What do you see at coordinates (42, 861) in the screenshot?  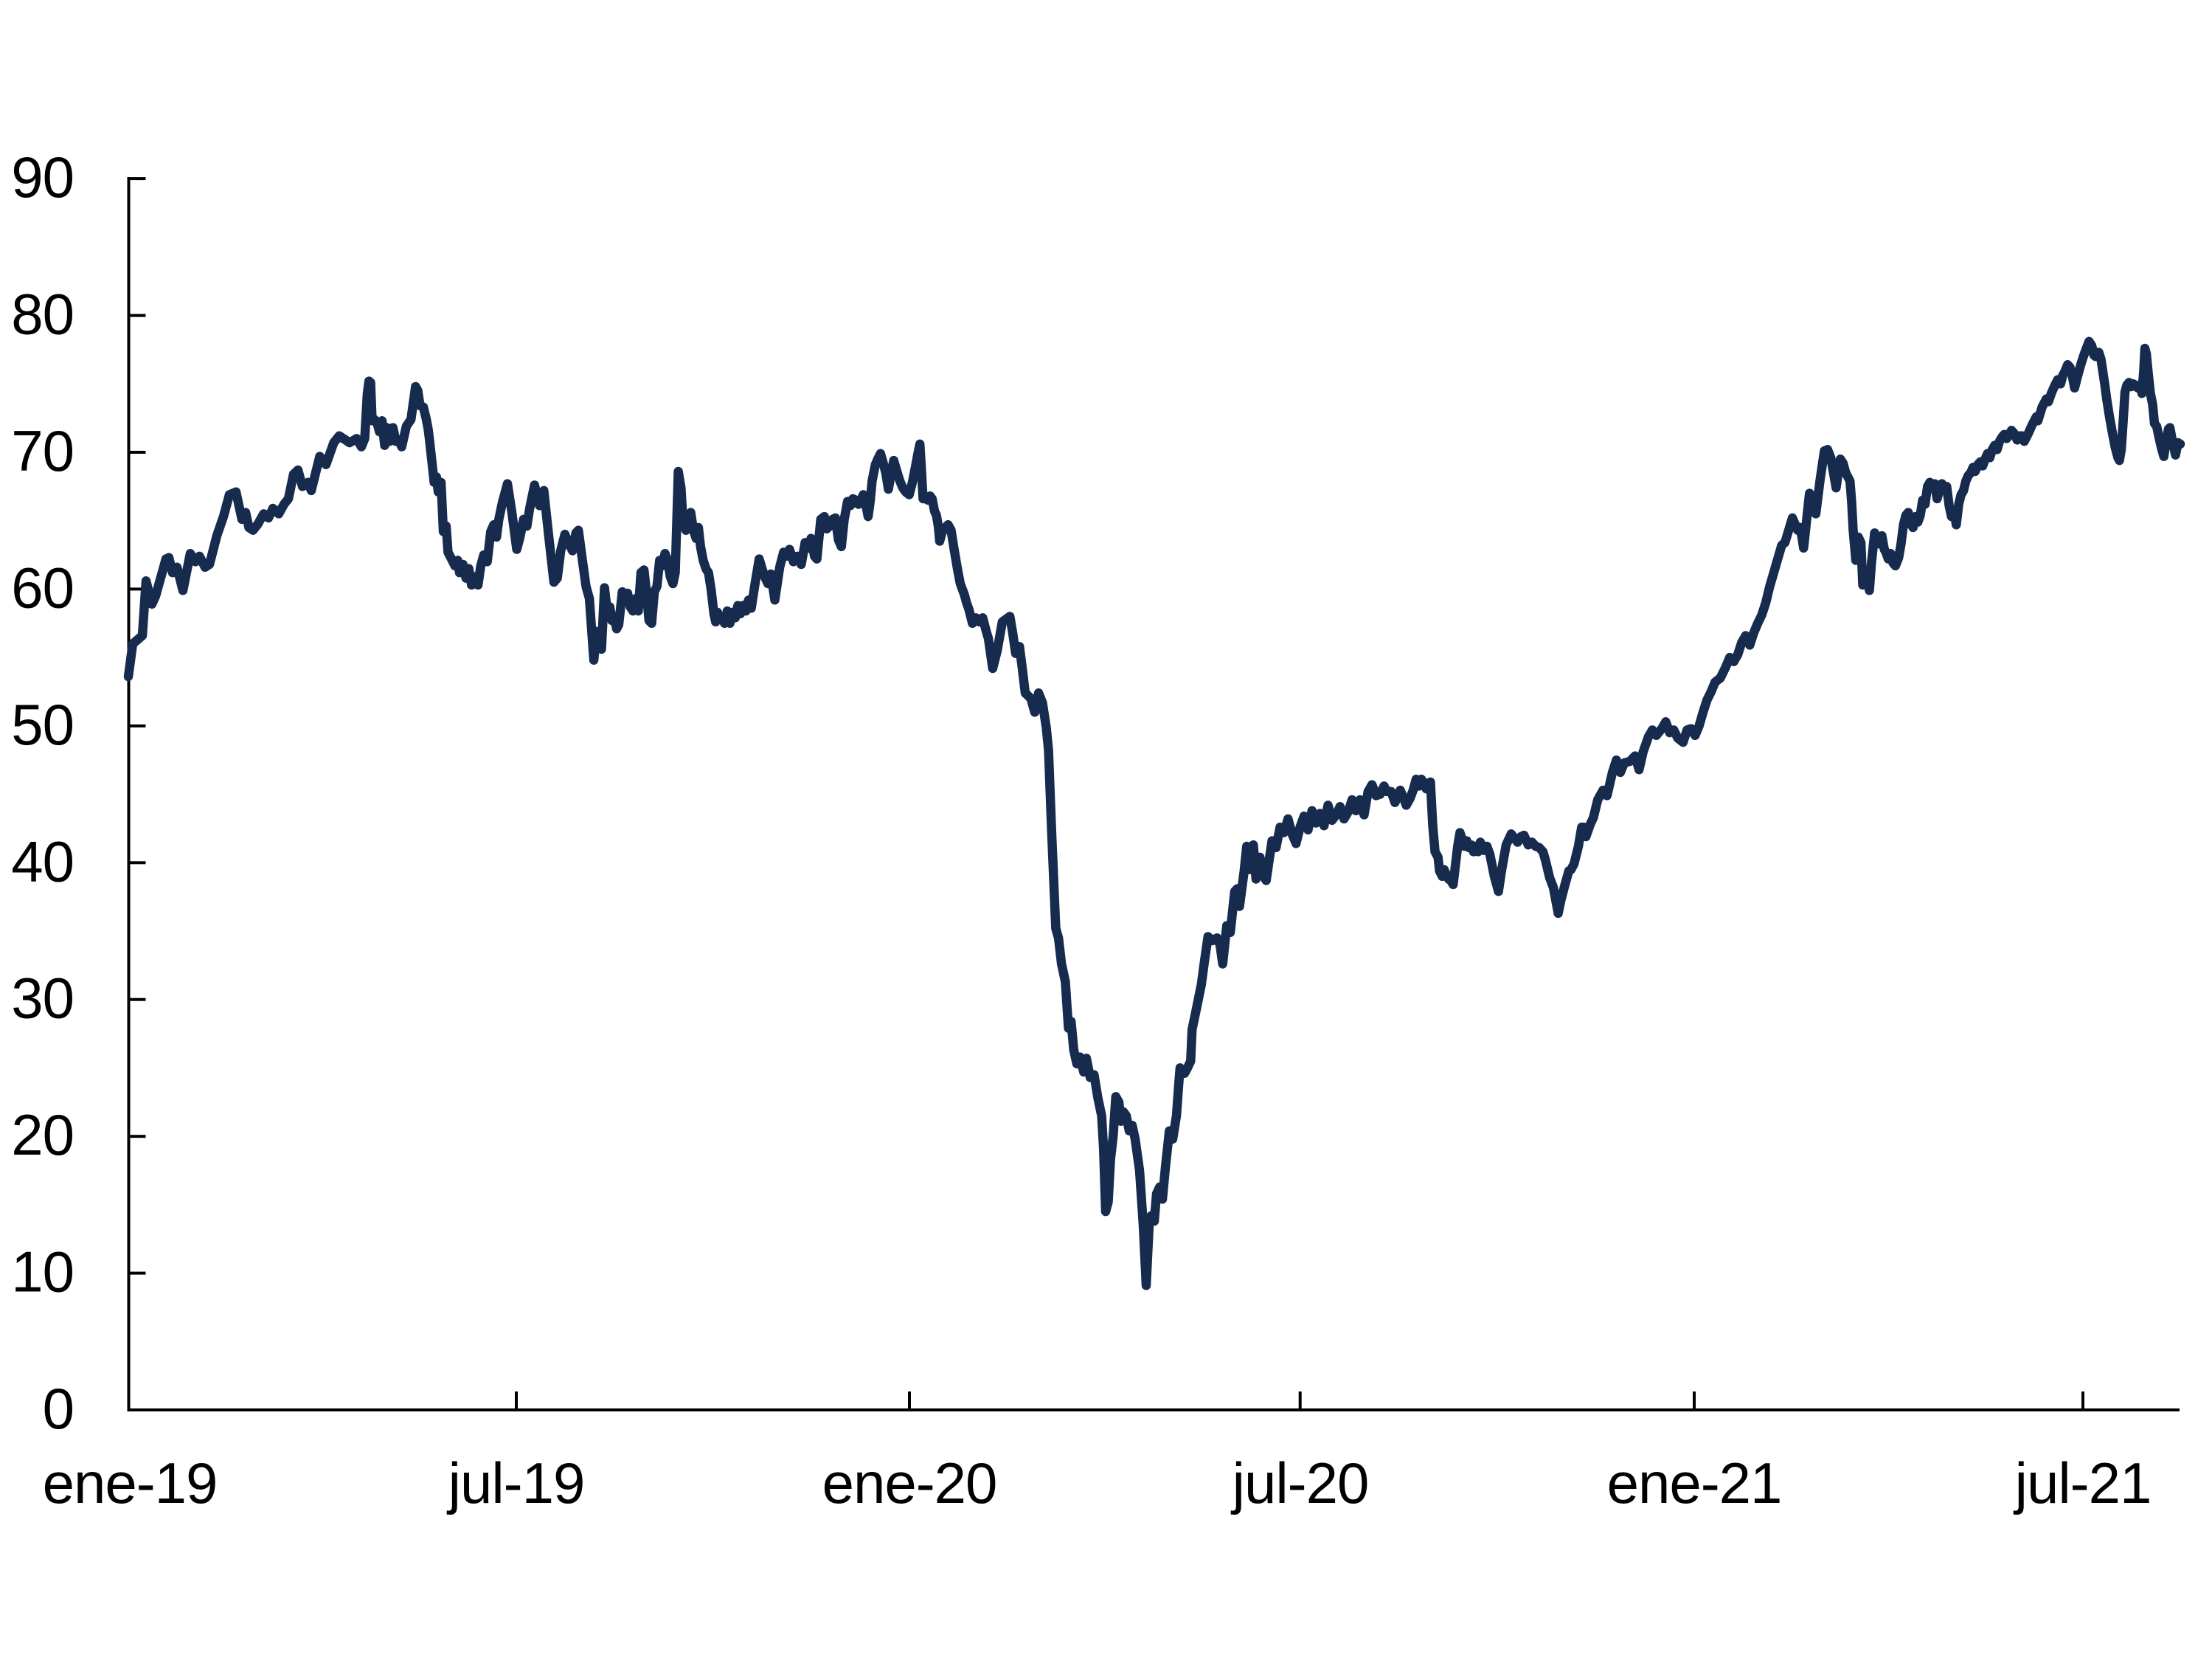 I see `svg-text: 40` at bounding box center [42, 861].